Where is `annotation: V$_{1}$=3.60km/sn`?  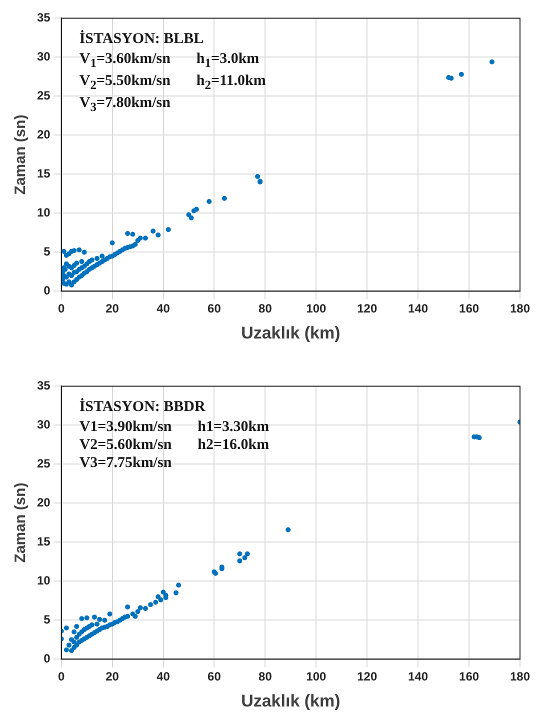 annotation: V$_{1}$=3.60km/sn is located at coordinates (124, 61).